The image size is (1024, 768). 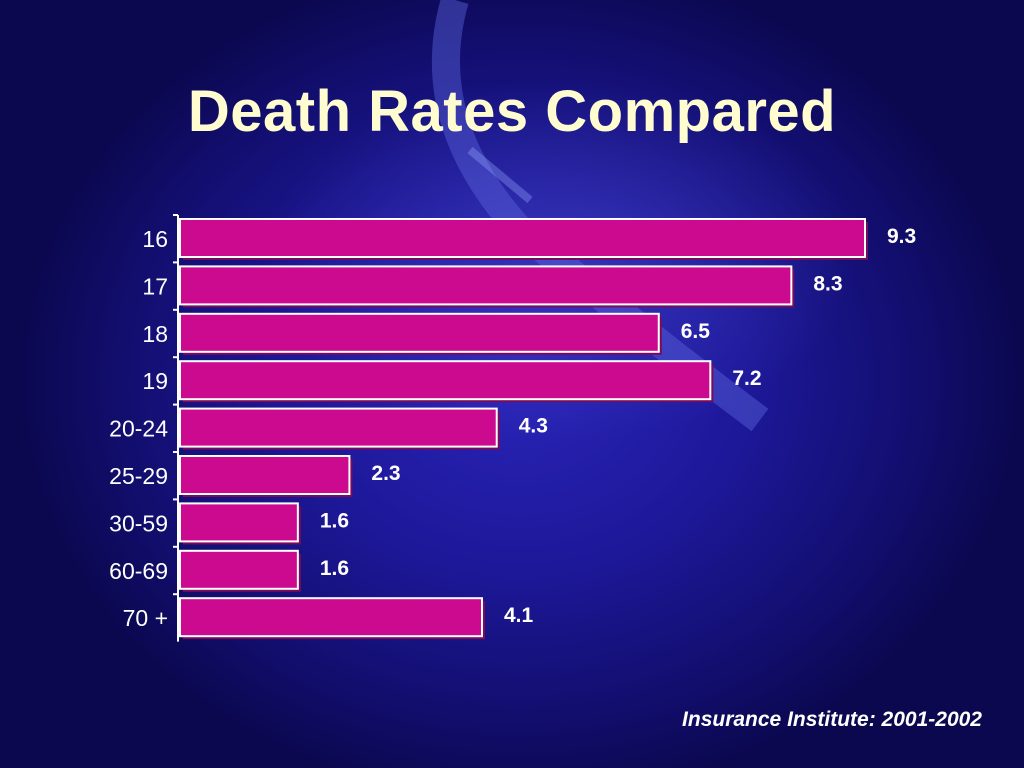 I want to click on category-label: 19, so click(x=155, y=381).